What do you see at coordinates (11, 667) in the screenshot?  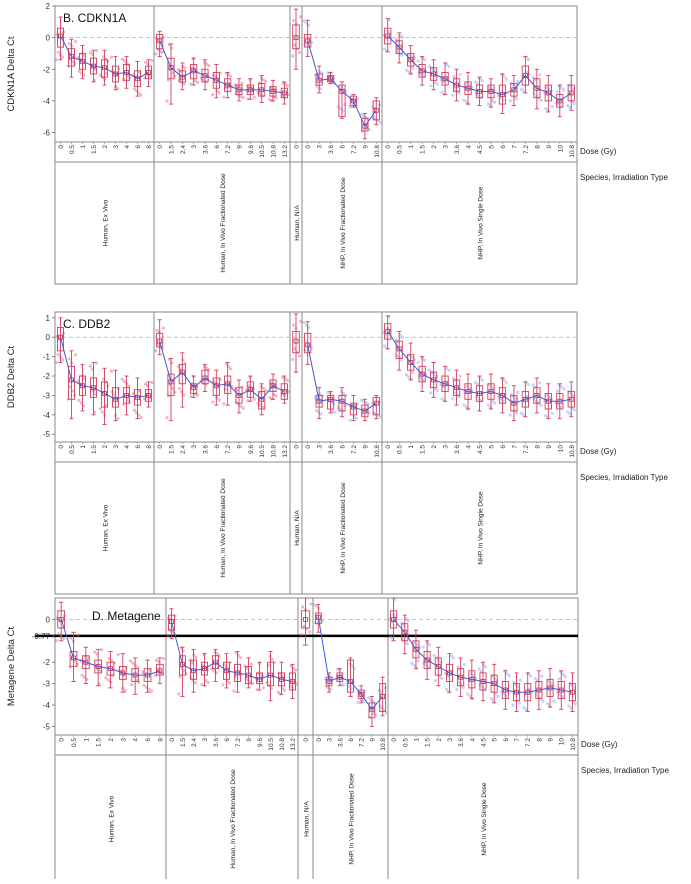 I see `y-axis-label: Metagene Delta Ct` at bounding box center [11, 667].